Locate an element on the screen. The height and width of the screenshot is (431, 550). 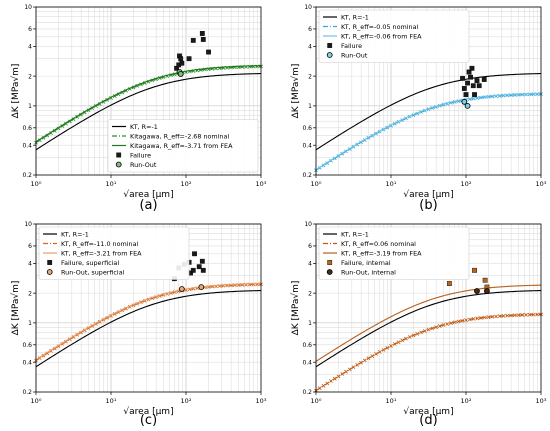
legend-label: Run-Out is located at coordinates (354, 55).